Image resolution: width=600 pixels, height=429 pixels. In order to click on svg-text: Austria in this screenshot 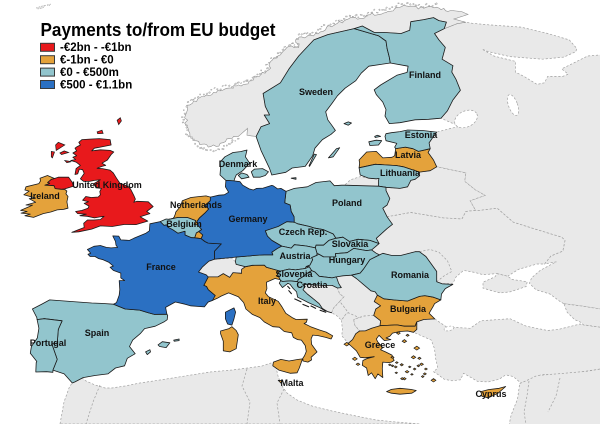, I will do `click(295, 256)`.